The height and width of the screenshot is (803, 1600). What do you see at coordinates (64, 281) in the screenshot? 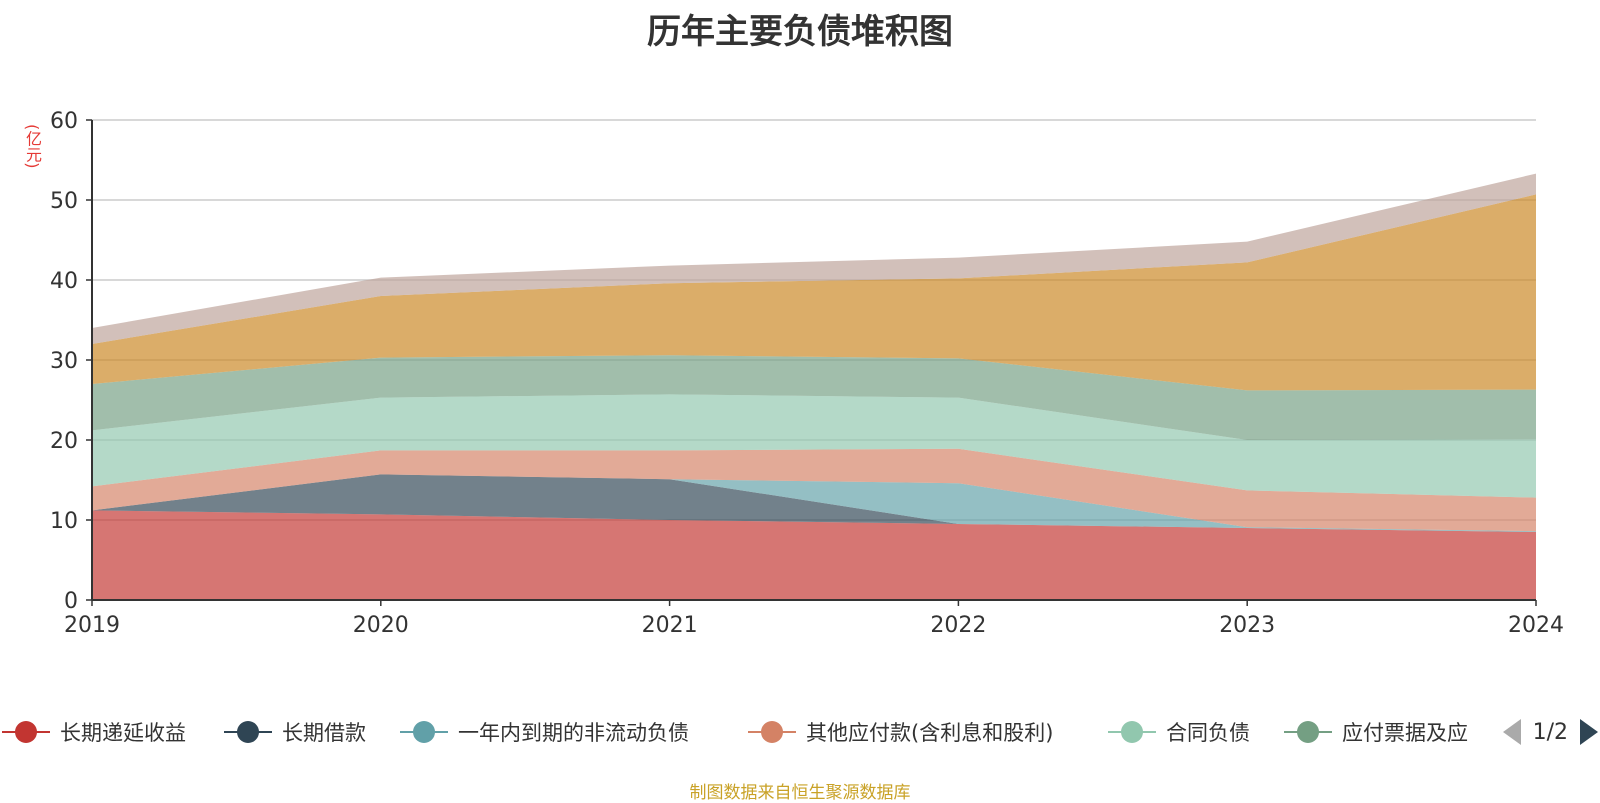
I see `y-tick-label: 40` at bounding box center [64, 281].